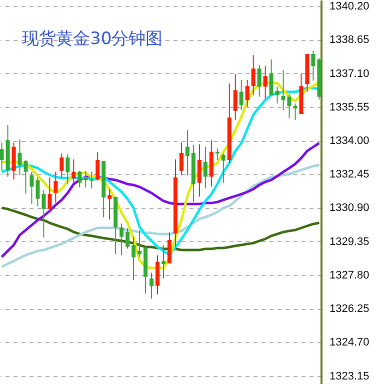  What do you see at coordinates (92, 39) in the screenshot?
I see `text: 现货黄金30分钟图` at bounding box center [92, 39].